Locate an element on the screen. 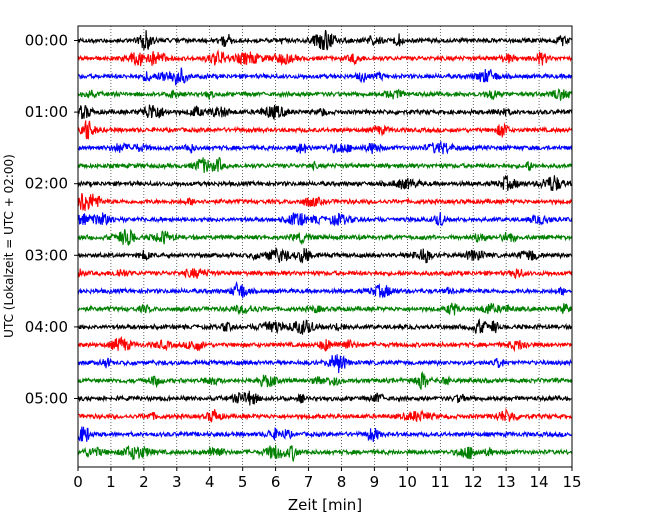 The height and width of the screenshot is (520, 650). x-axis-ticks: 0 1 2 3 4 5 6 7 8 9 10 11 12 13 14 15 is located at coordinates (327, 479).